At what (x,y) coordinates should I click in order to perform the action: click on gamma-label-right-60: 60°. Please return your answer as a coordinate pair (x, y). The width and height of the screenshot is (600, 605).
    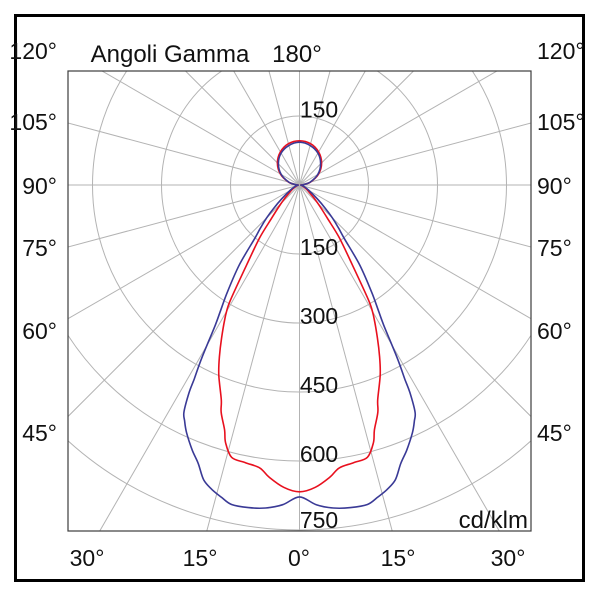
    Looking at the image, I should click on (554, 331).